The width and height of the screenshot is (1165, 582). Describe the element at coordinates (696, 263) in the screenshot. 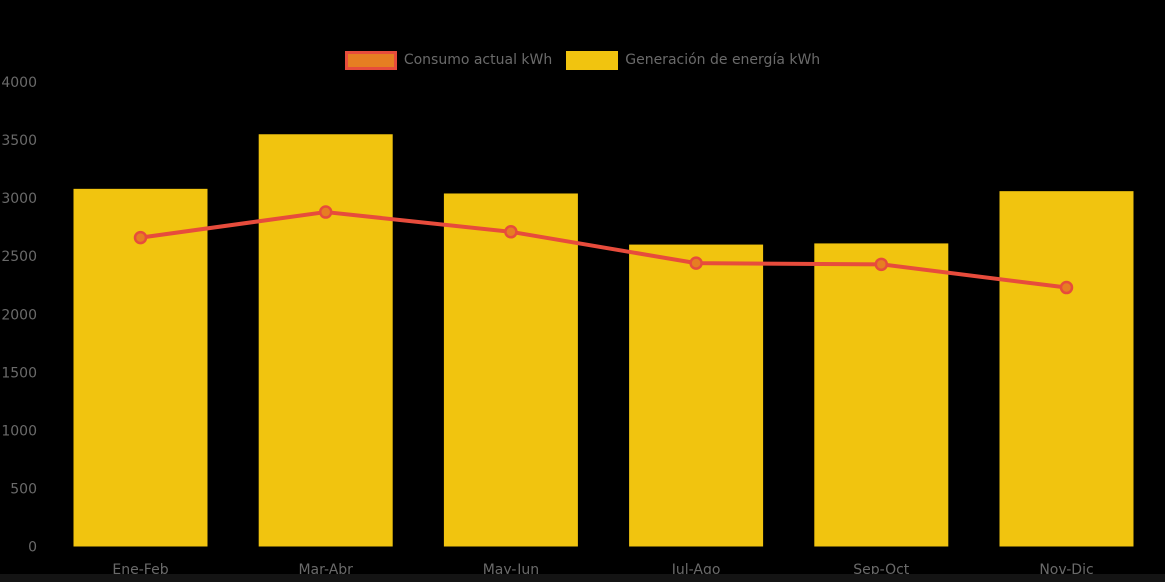

I see `line-point-Jul-Ago` at that location.